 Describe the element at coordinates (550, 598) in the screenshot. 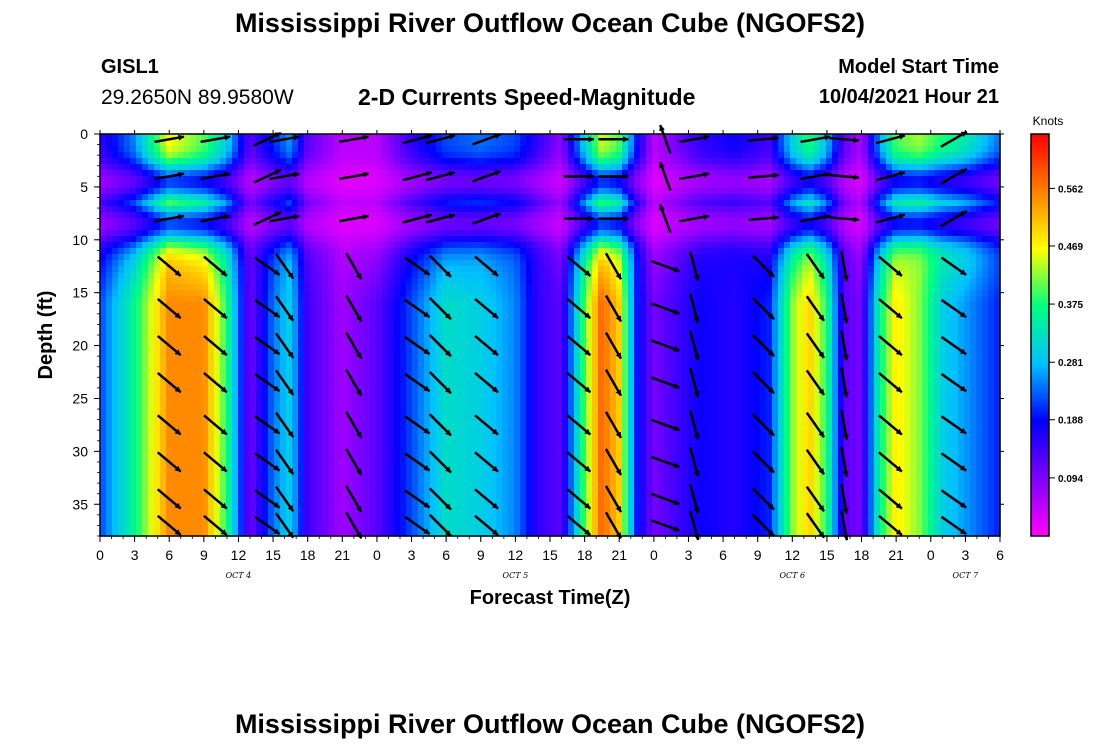

I see `x-axis-label: Forecast Time(Z)` at that location.